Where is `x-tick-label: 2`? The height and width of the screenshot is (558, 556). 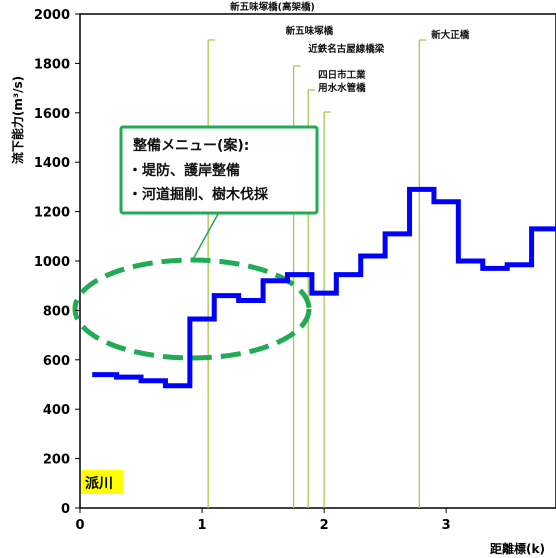
x-tick-label: 2 is located at coordinates (324, 525).